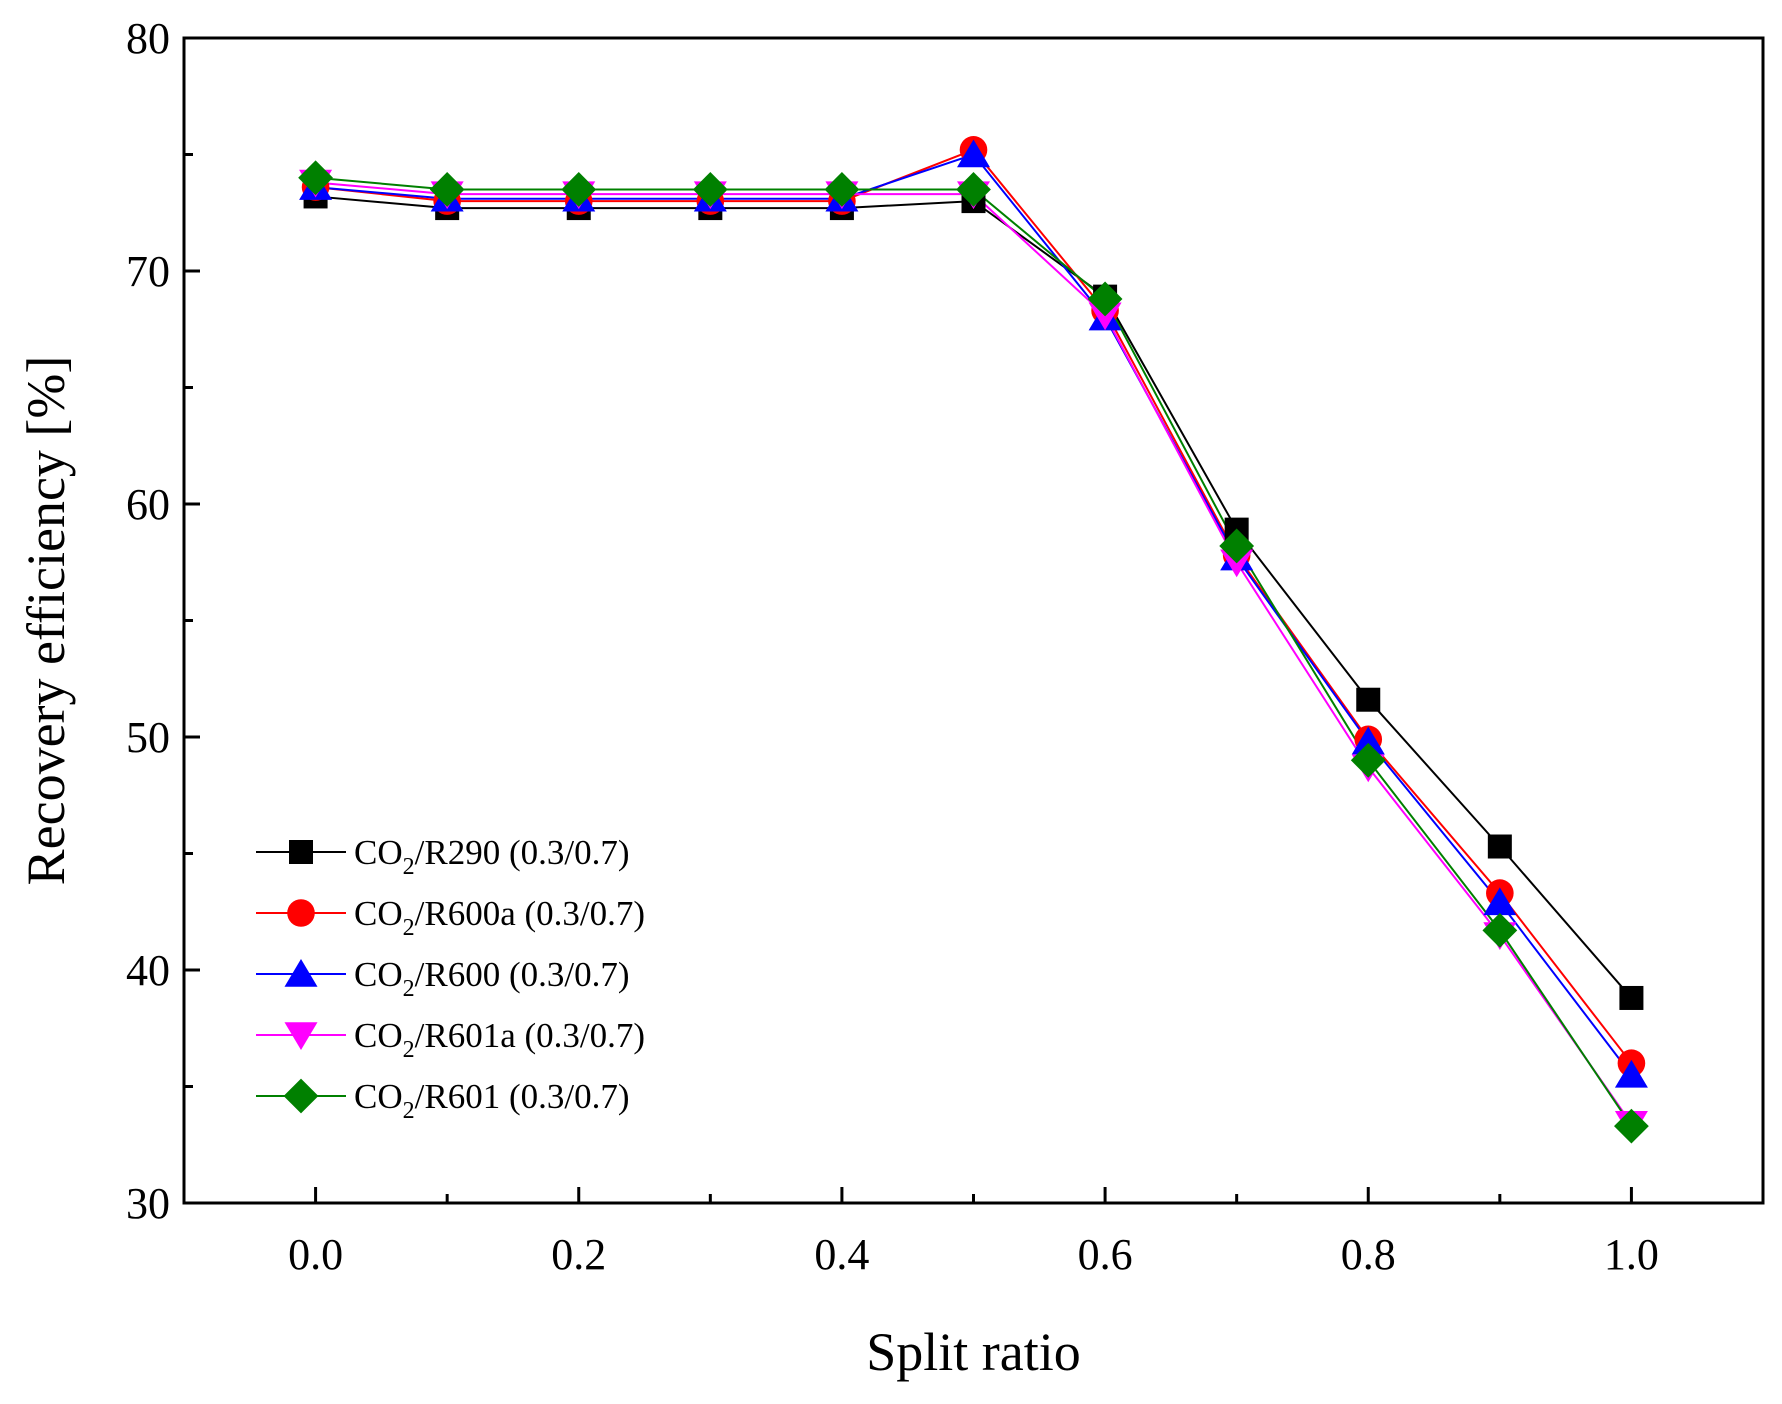  I want to click on legend-label-suffix: /R290 (0.3/0.7), so click(522, 852).